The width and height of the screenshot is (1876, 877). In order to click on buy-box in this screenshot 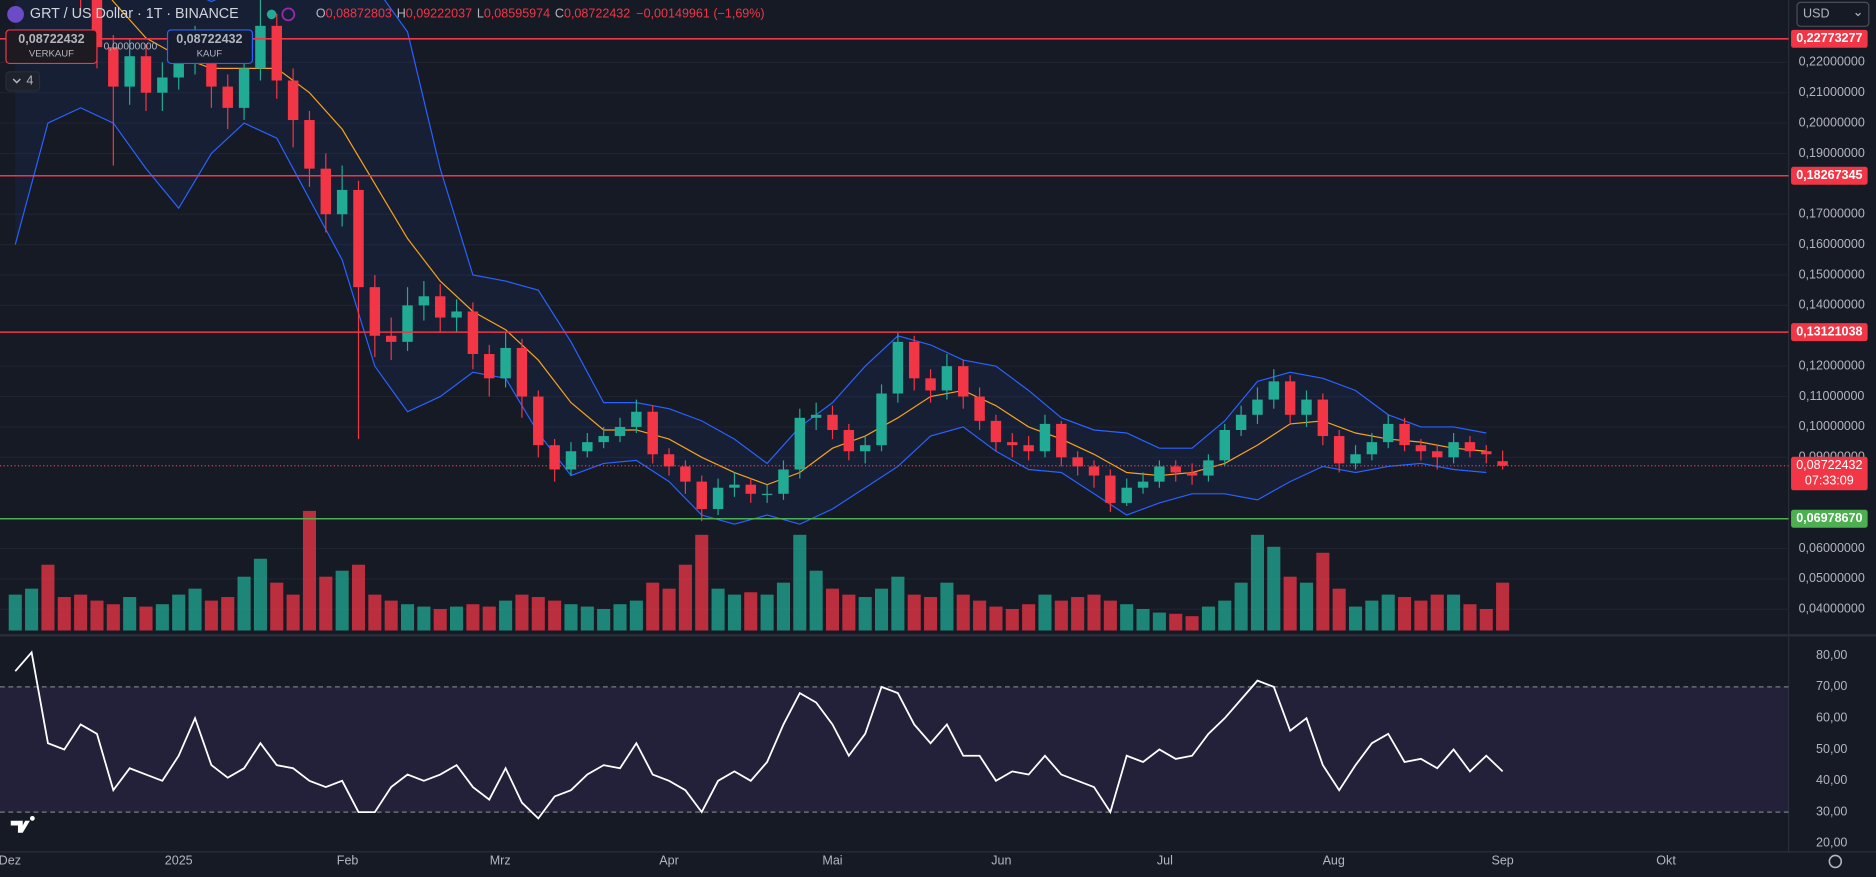, I will do `click(210, 47)`.